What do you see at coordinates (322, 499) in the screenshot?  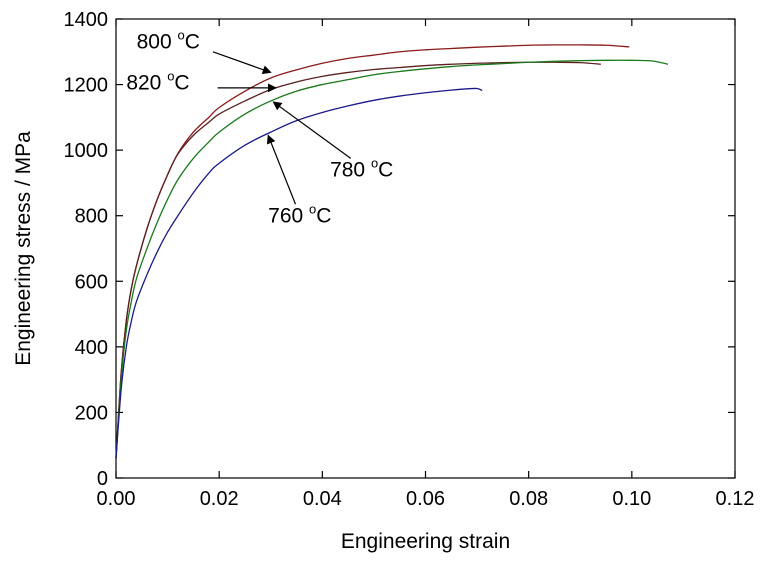 I see `x-tick-label: 0.04` at bounding box center [322, 499].